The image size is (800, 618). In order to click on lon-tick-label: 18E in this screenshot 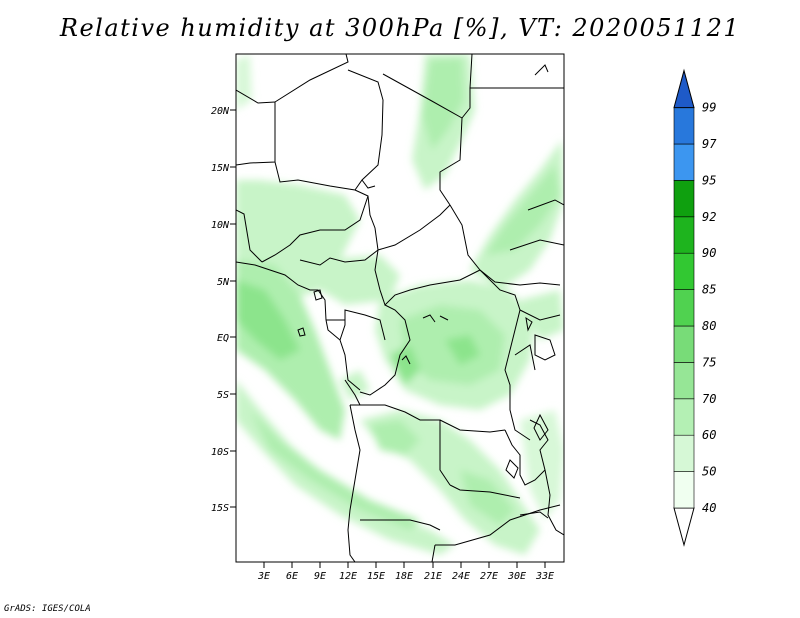, I will do `click(404, 576)`.